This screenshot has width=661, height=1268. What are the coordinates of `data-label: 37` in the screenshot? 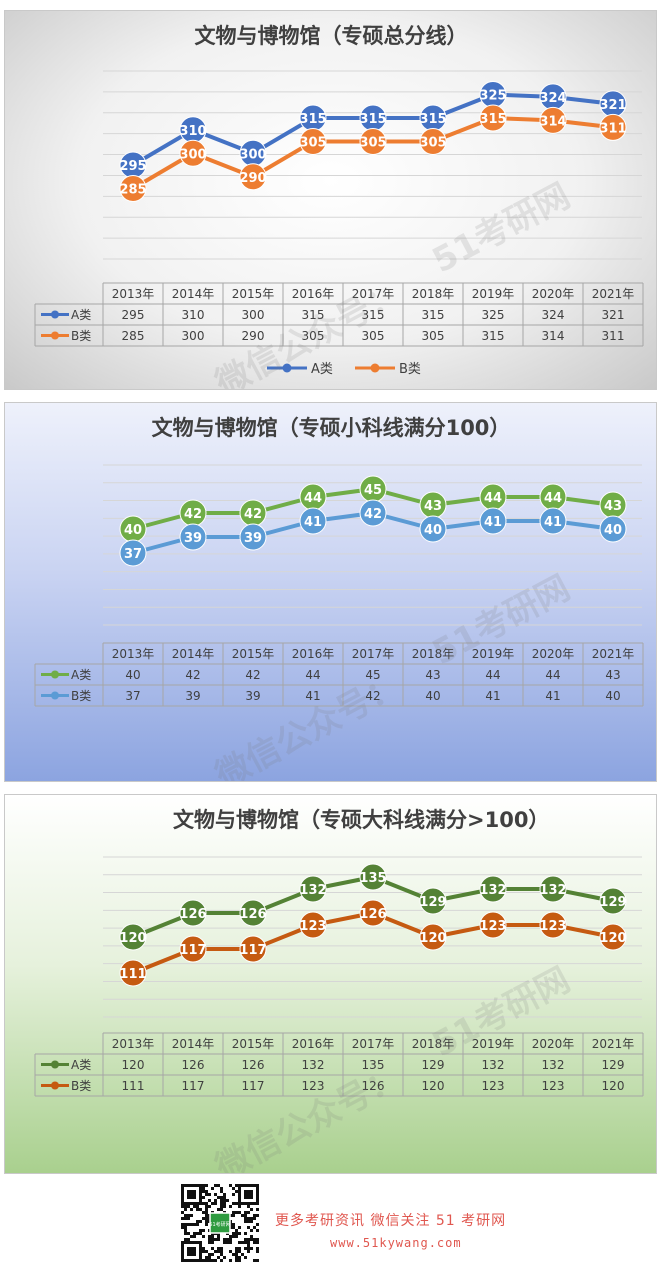 It's located at (133, 554).